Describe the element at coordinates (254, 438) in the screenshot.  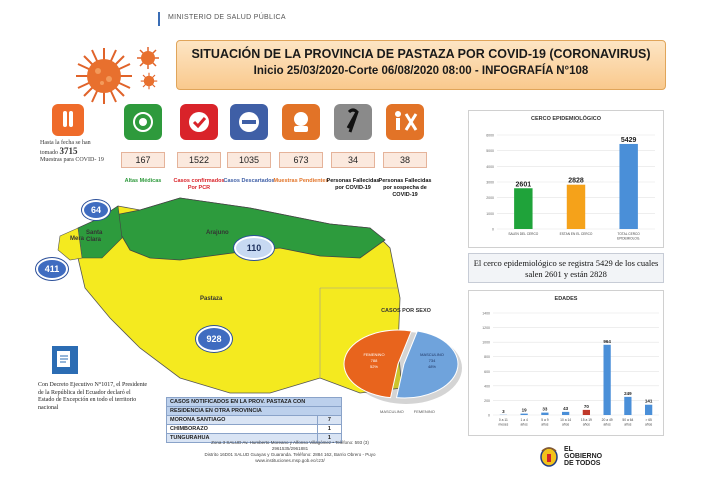
I see `table-row: TUNGURAHUA 1` at that location.